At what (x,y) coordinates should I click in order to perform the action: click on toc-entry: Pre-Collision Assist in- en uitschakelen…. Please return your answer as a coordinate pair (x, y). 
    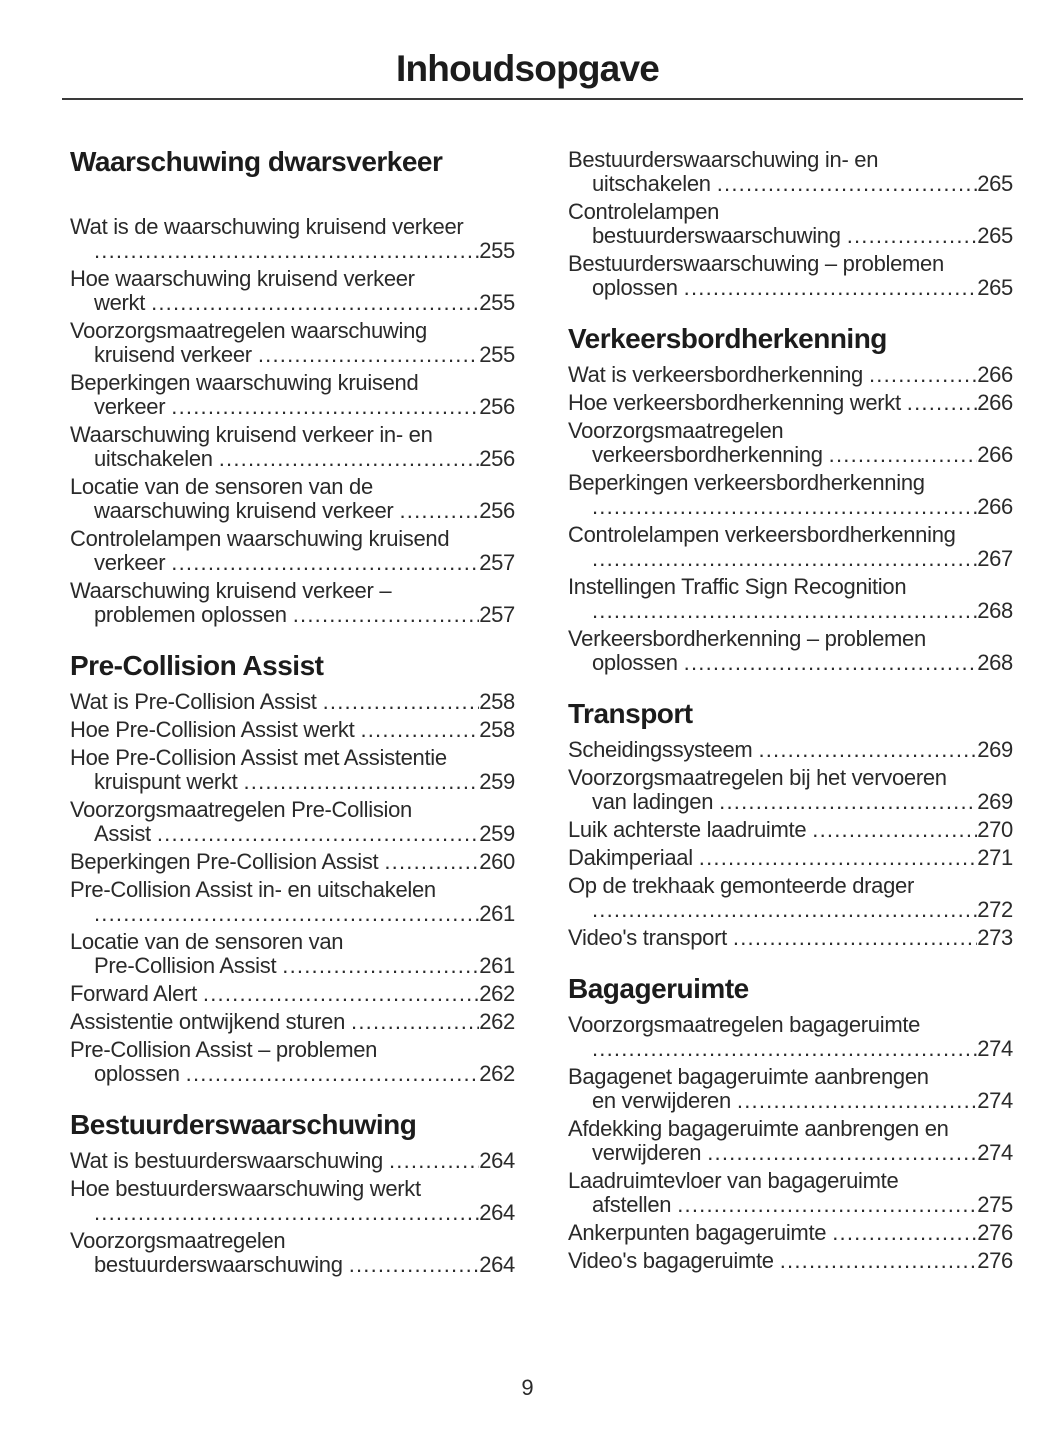
    Looking at the image, I should click on (292, 902).